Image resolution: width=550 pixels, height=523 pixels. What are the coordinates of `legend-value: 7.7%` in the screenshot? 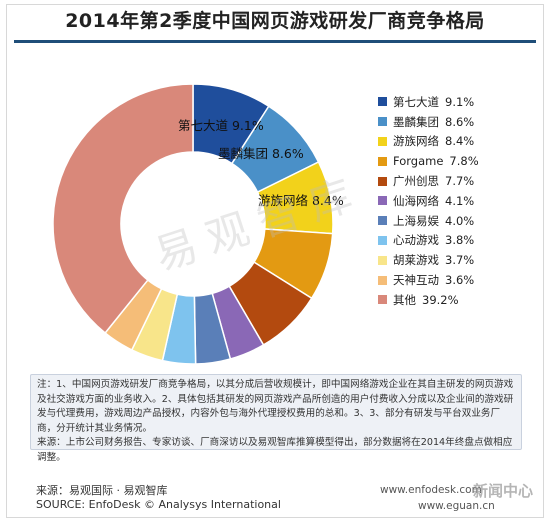 It's located at (460, 181).